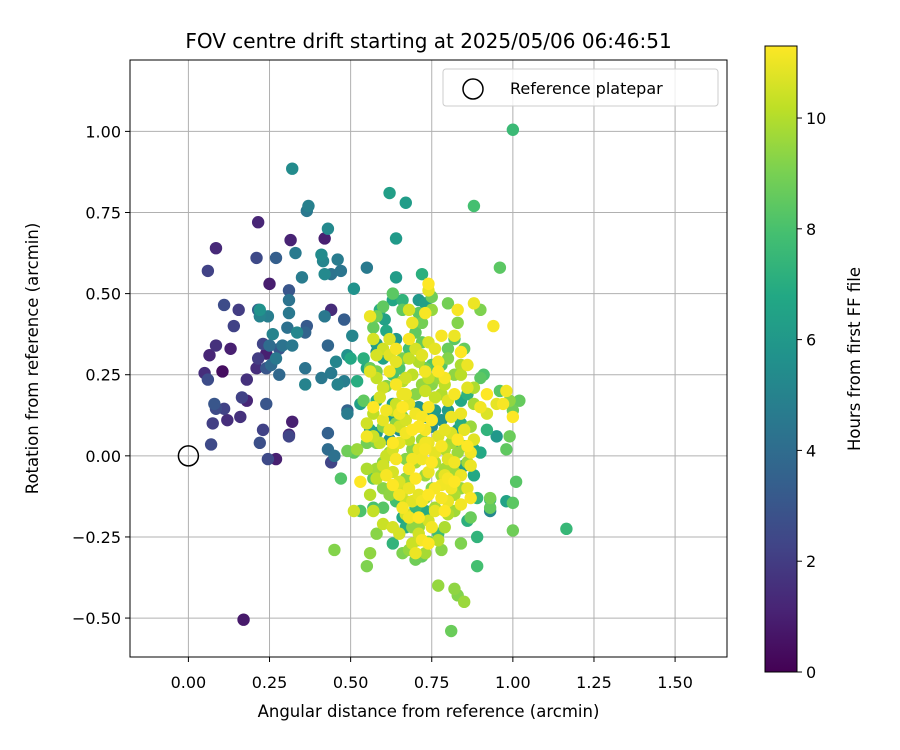  Describe the element at coordinates (429, 711) in the screenshot. I see `x-axis-label: Angular distance from reference (arcmin)` at that location.